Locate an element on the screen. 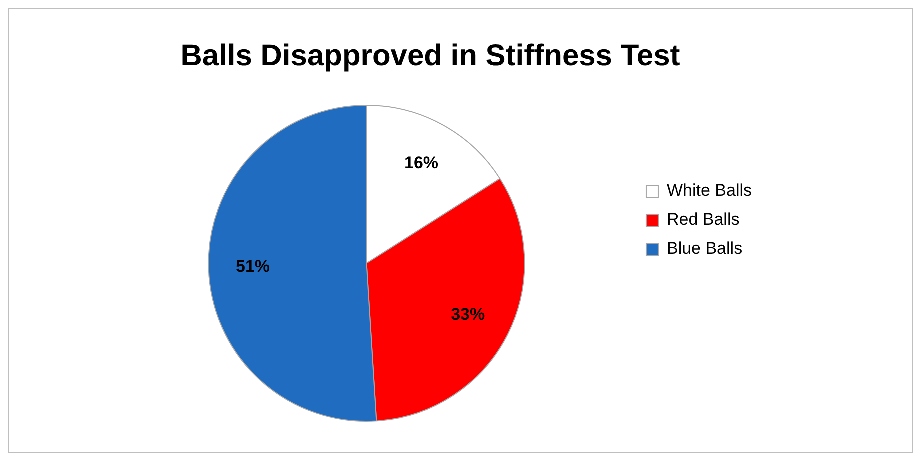 This screenshot has height=463, width=923. legend-label: Red Balls is located at coordinates (703, 220).